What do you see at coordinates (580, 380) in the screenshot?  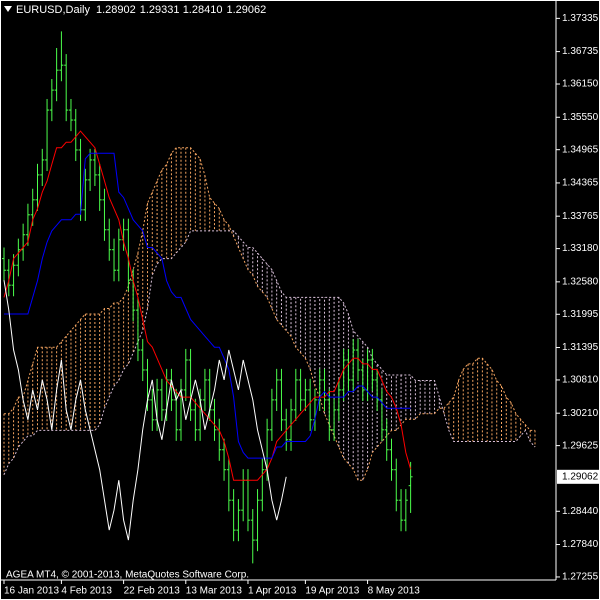 I see `y-tick-label: 1.30810` at bounding box center [580, 380].